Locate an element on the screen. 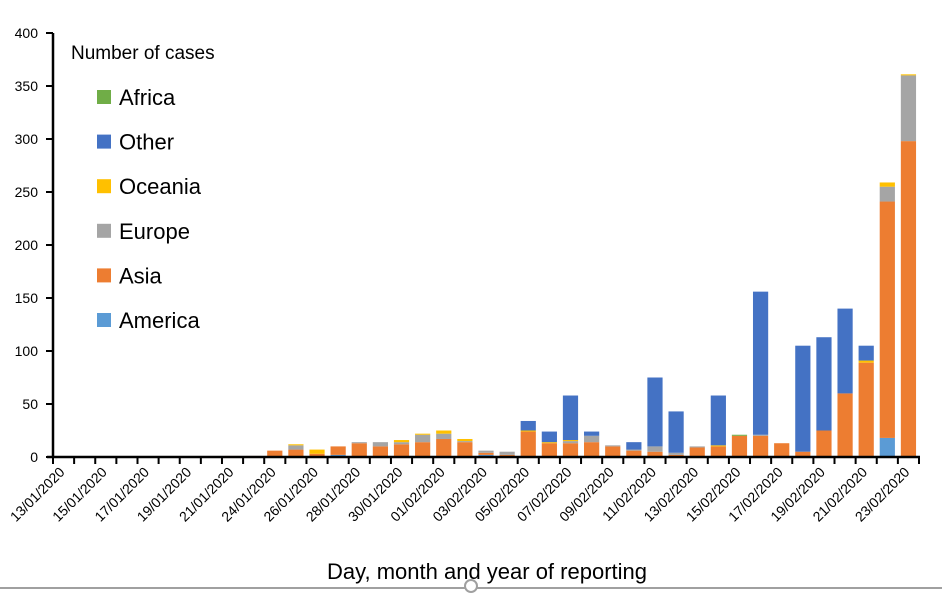 This screenshot has width=942, height=593. legend-swatch-america is located at coordinates (104, 320).